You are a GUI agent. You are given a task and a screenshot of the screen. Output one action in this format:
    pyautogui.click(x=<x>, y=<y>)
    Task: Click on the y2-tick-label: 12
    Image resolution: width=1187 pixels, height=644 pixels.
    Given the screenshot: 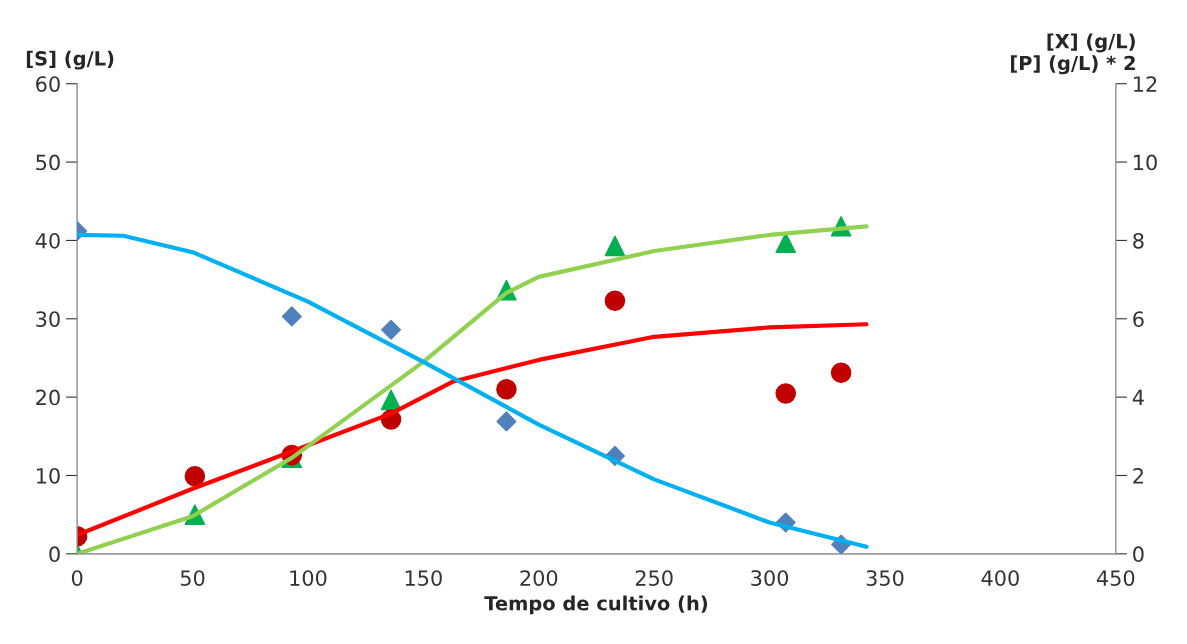 What is the action you would take?
    pyautogui.click(x=1145, y=84)
    